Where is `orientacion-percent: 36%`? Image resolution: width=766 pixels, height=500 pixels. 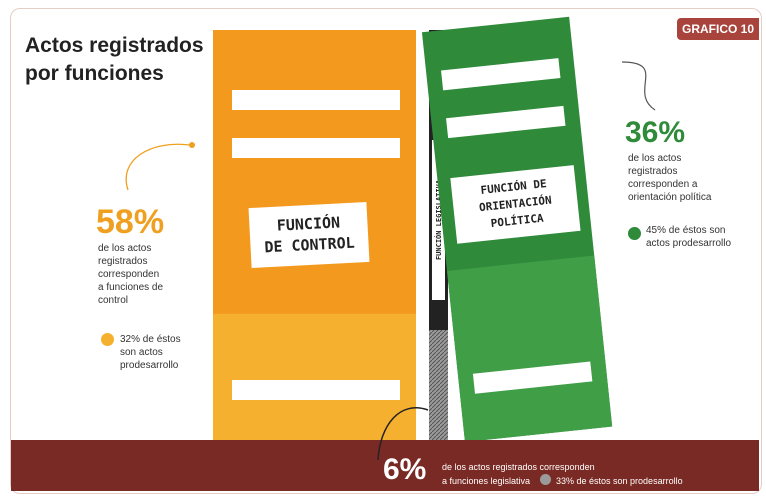 orientacion-percent: 36% is located at coordinates (655, 132).